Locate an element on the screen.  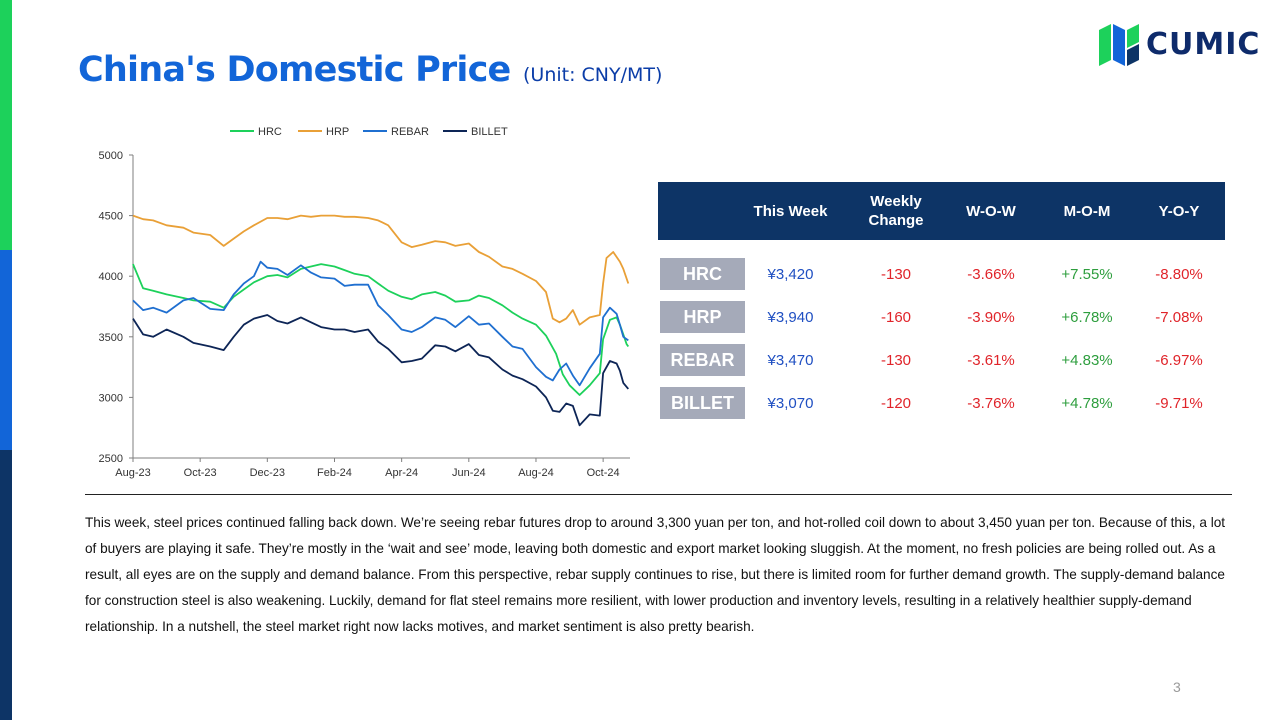
row-label: REBAR is located at coordinates (702, 360).